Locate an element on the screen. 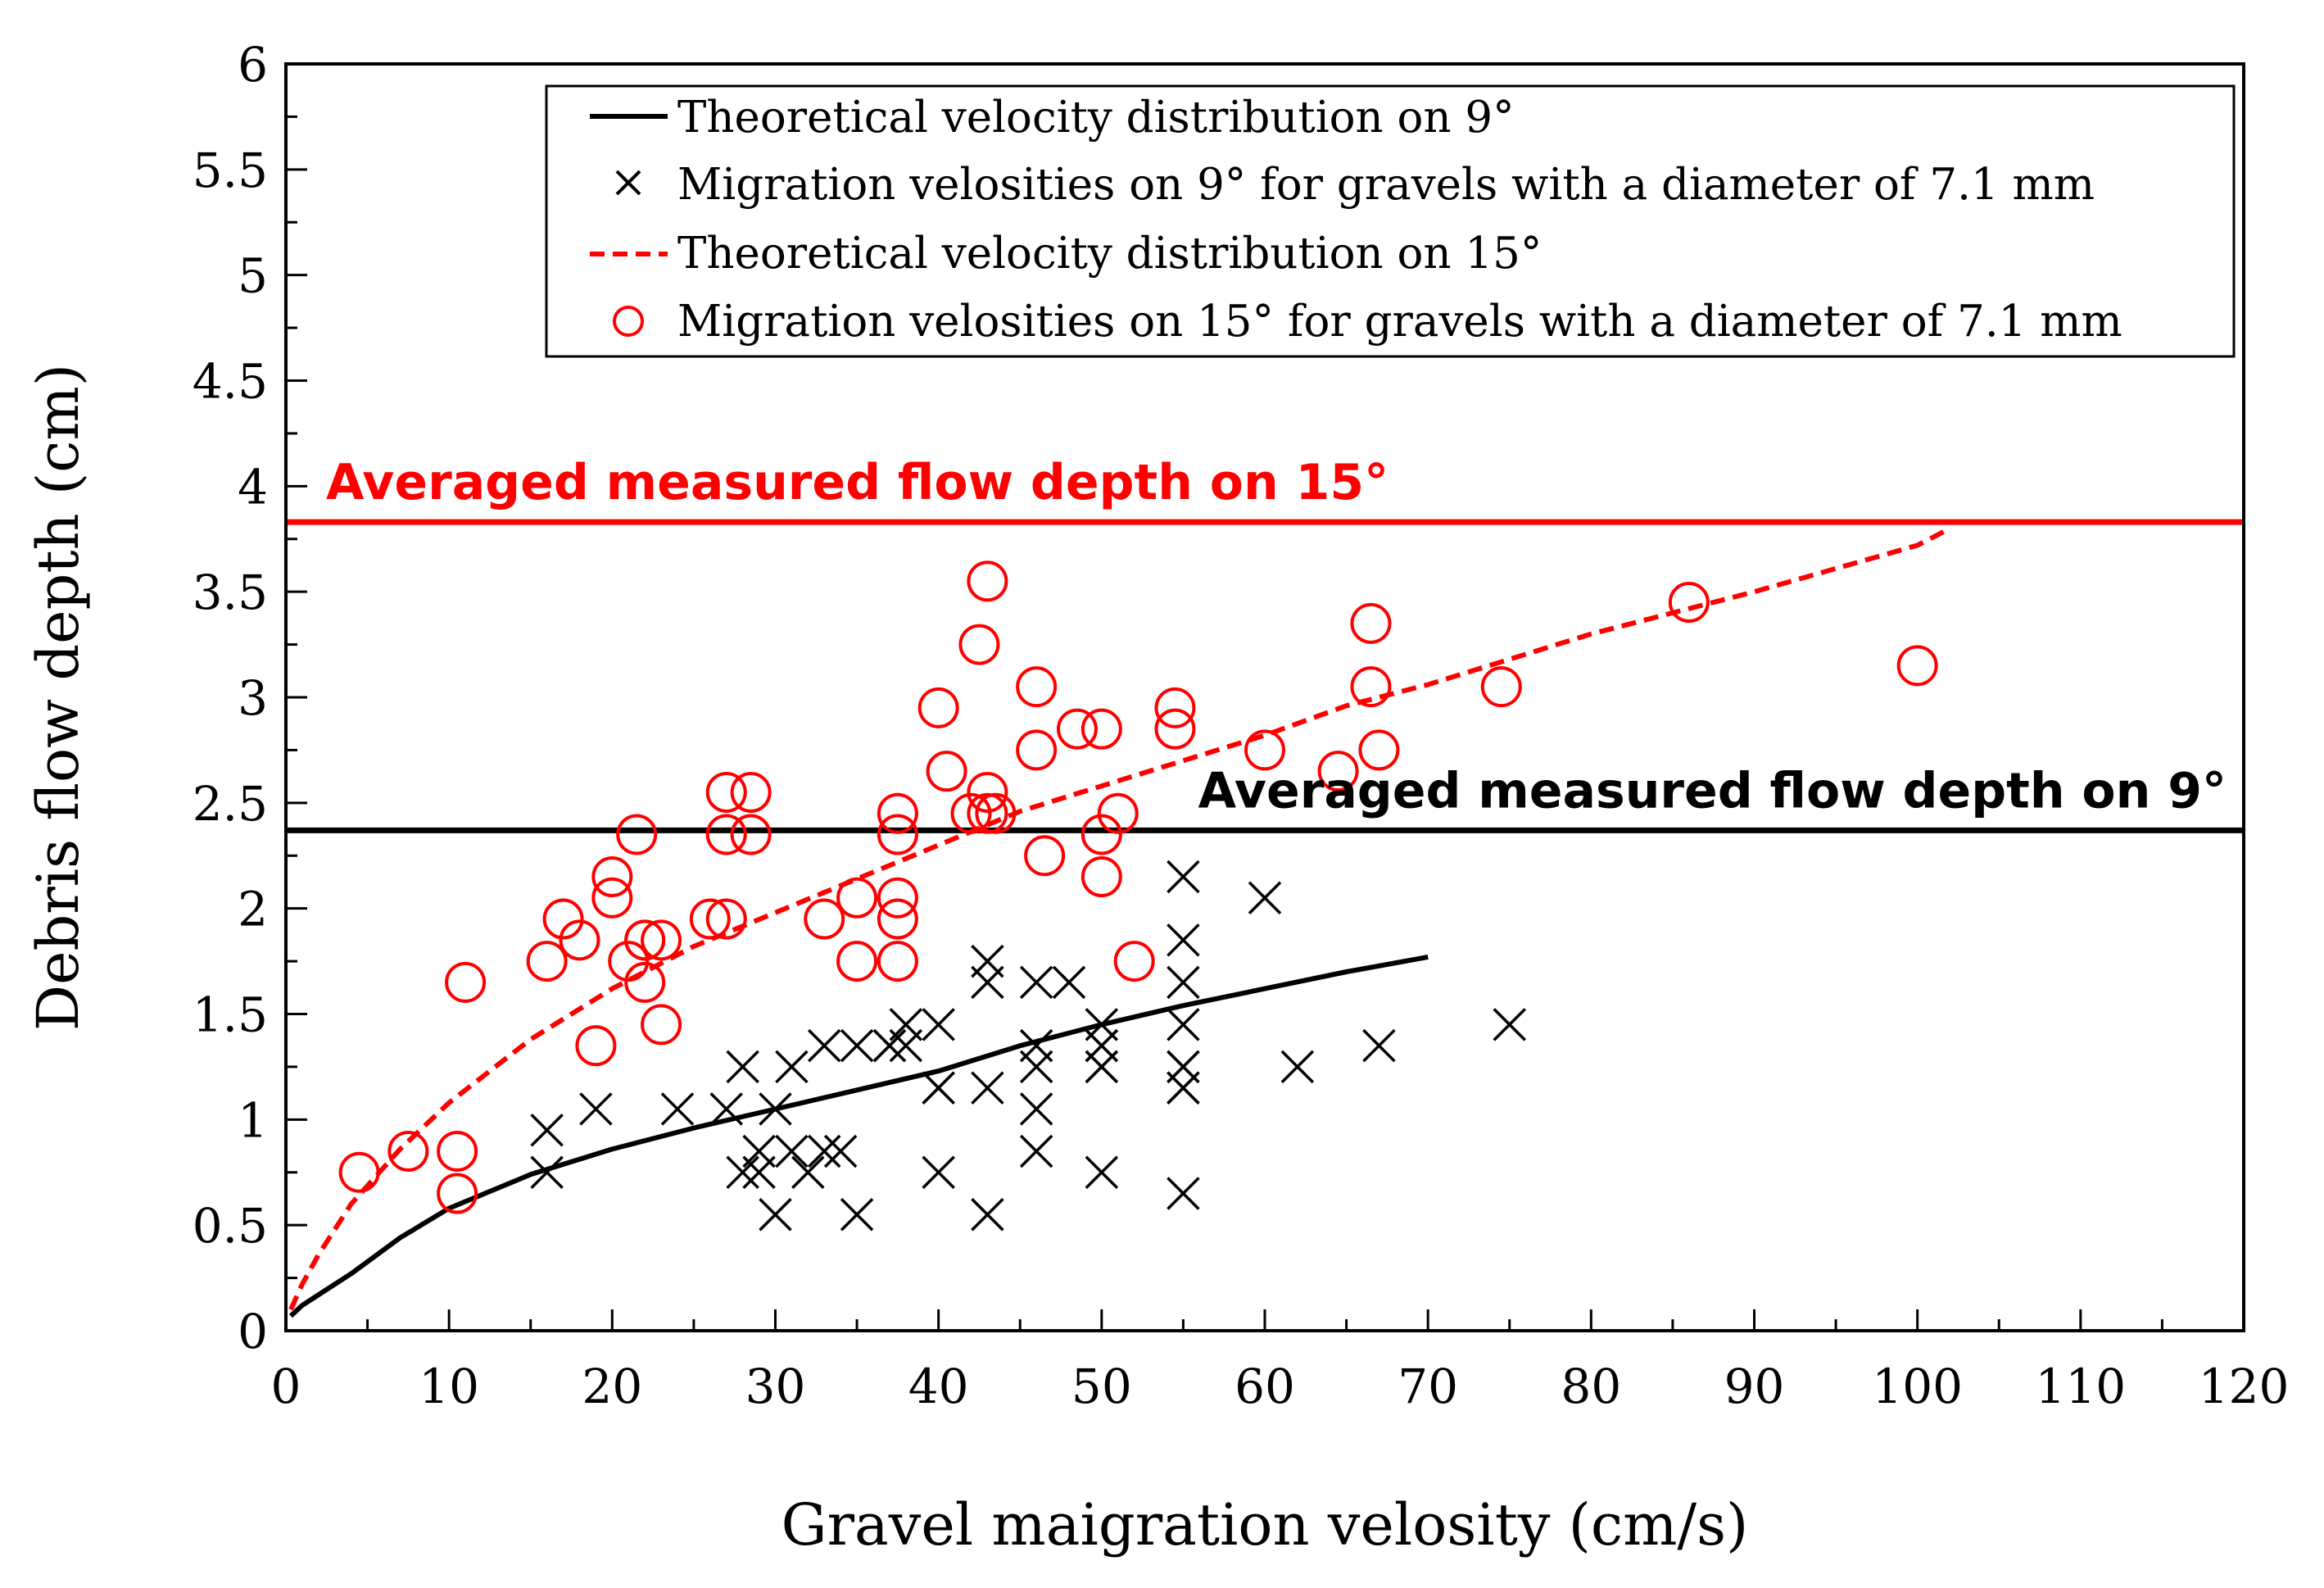  x-tick-label: 20 is located at coordinates (612, 1386).